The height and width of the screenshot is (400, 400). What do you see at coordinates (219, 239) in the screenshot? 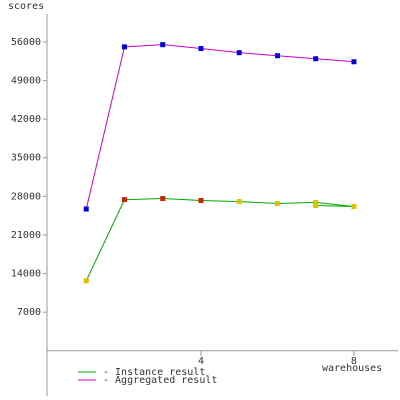
I see `series-line` at bounding box center [219, 239].